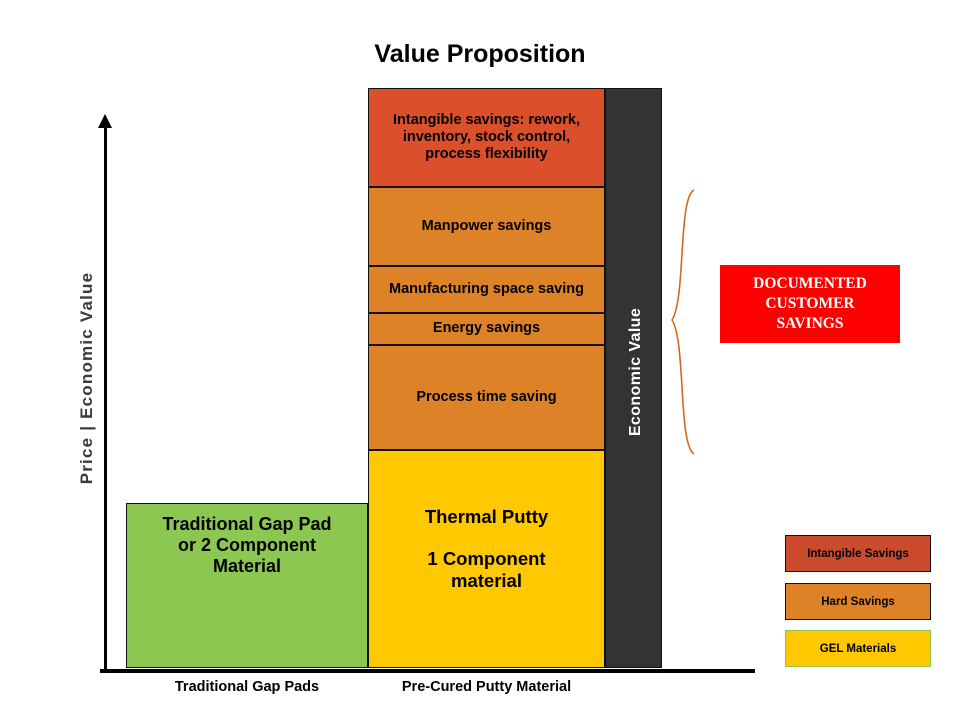 The height and width of the screenshot is (720, 960). I want to click on callout-documented-customer-savings: DOCUMENTED CUSTOMER SAVINGS, so click(810, 304).